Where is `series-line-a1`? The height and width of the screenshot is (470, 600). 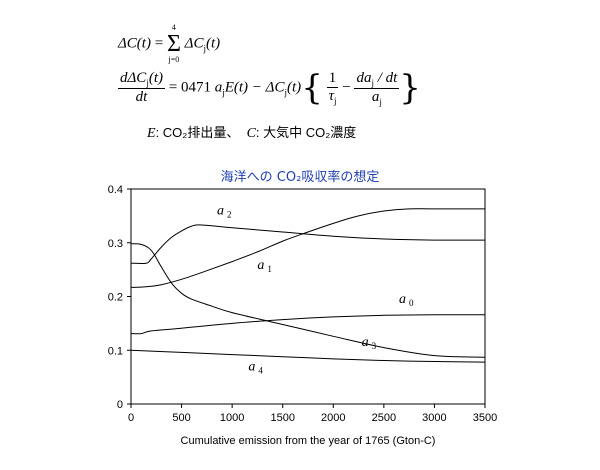
series-line-a1 is located at coordinates (307, 248).